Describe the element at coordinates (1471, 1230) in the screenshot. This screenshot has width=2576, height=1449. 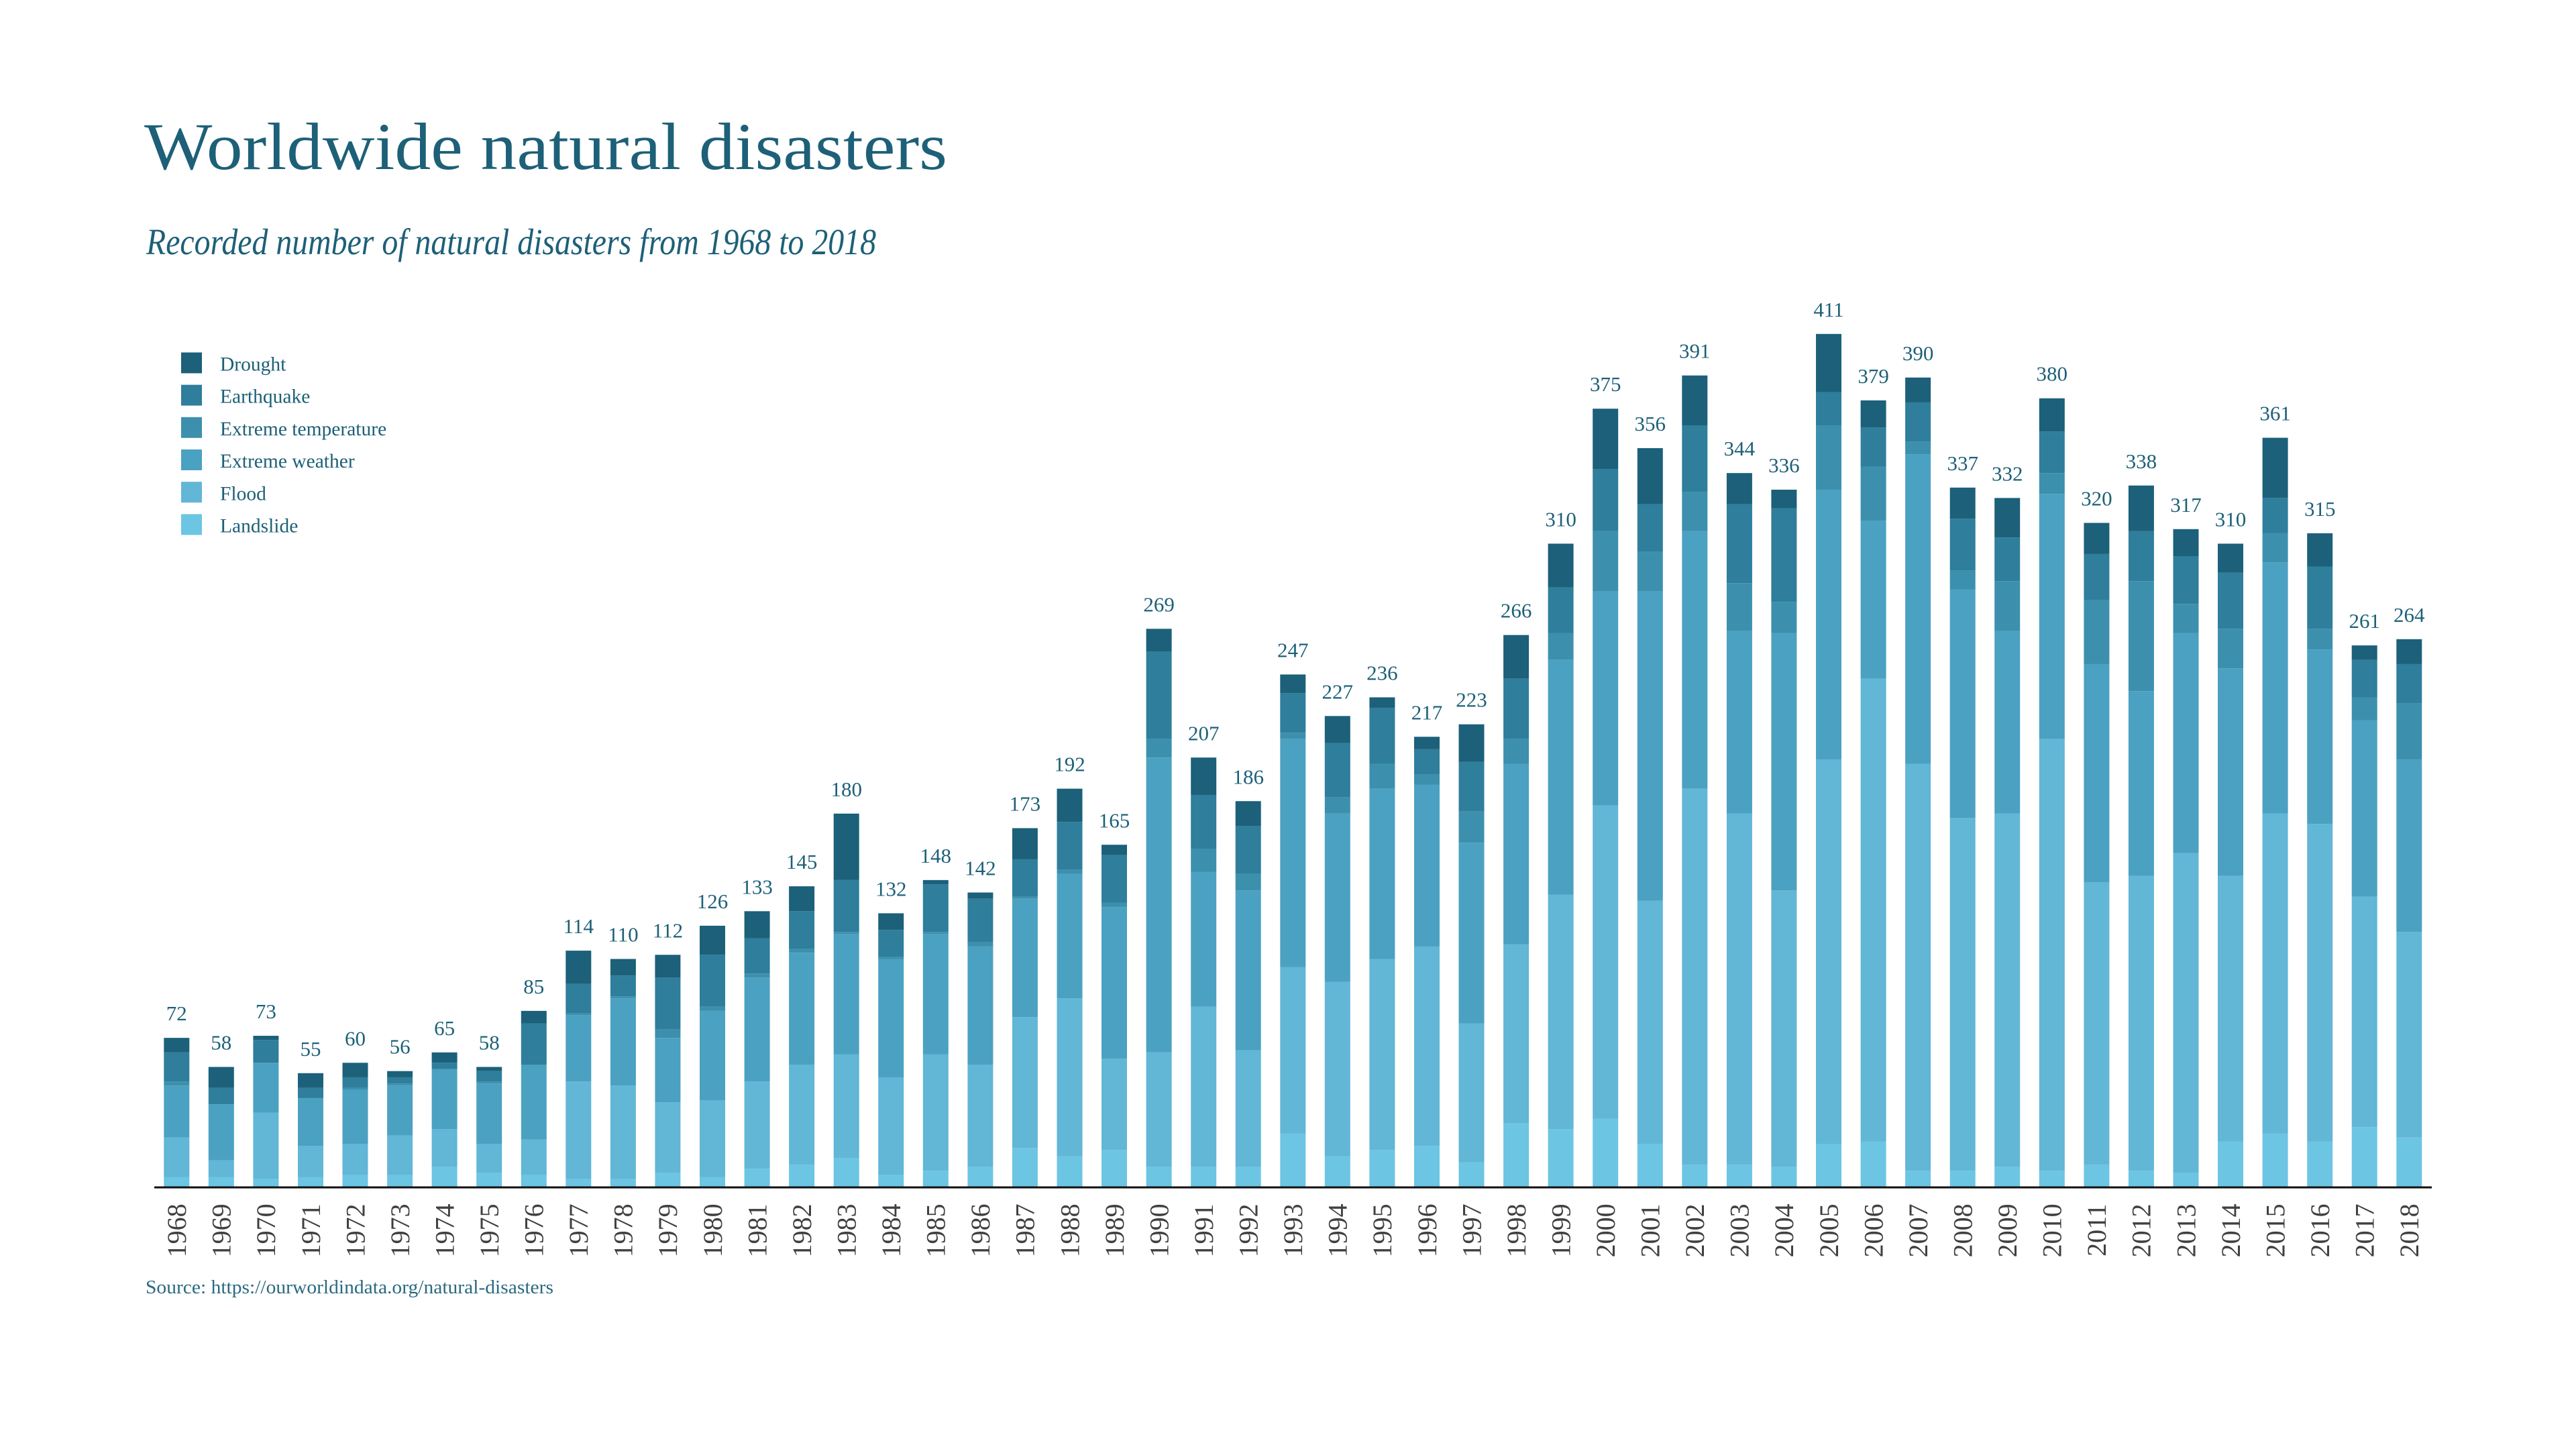
I see `svg-text: 1997` at that location.